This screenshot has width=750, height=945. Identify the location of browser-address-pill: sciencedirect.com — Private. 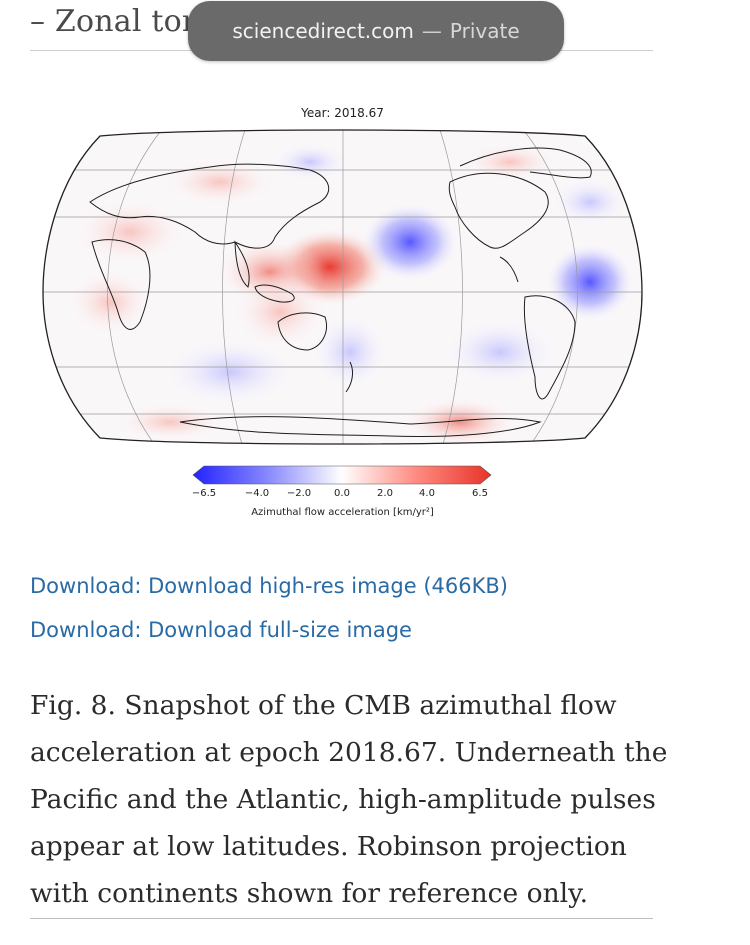
(376, 31).